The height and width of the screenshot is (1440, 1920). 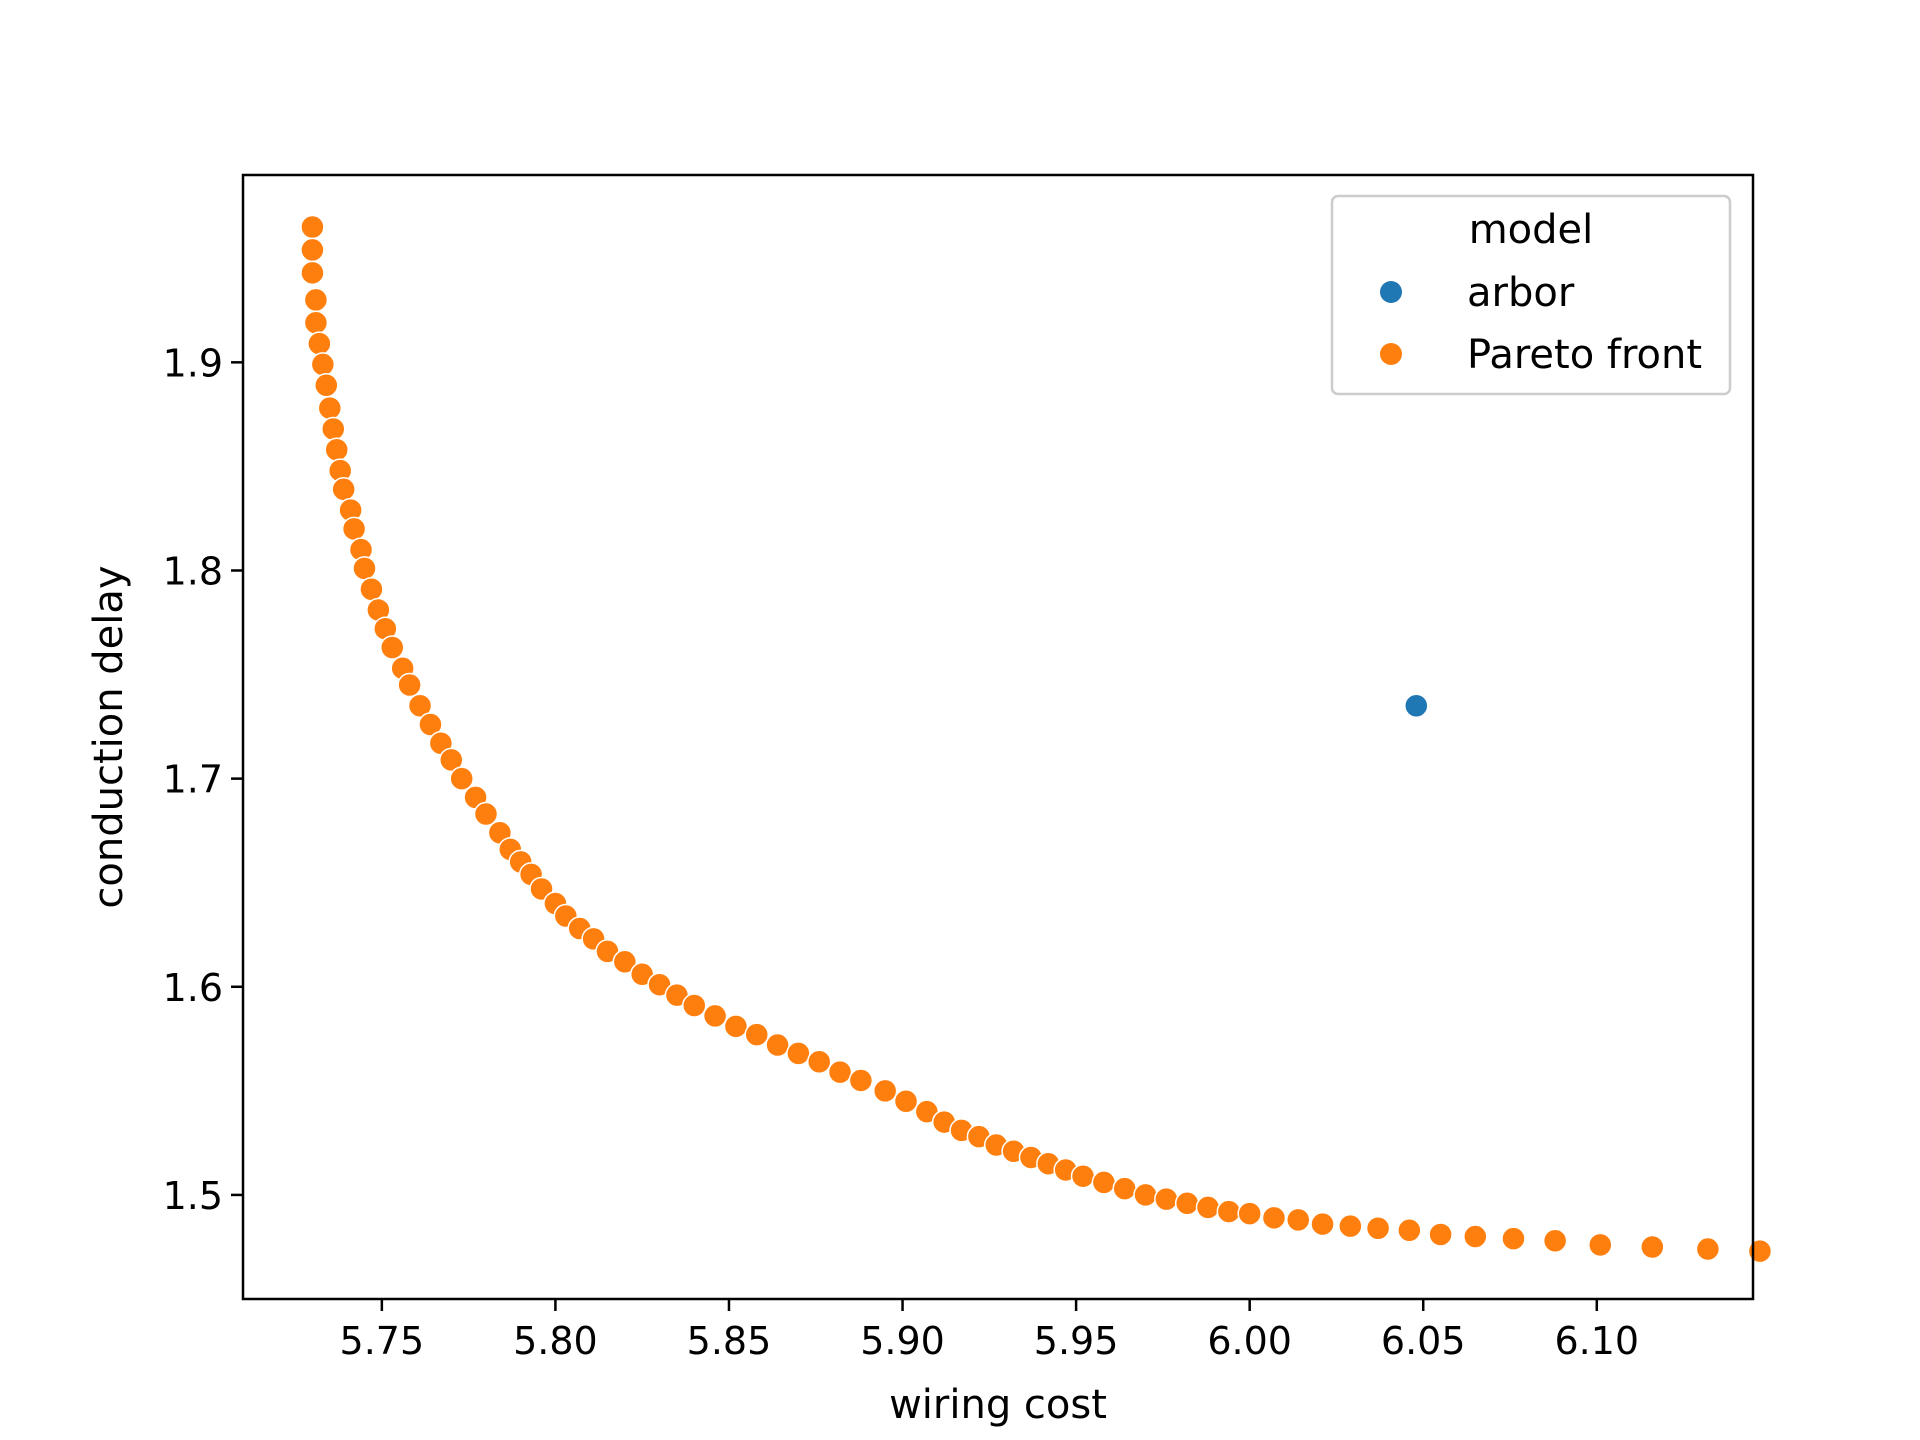 I want to click on legend-marker-pareto-front, so click(x=1391, y=354).